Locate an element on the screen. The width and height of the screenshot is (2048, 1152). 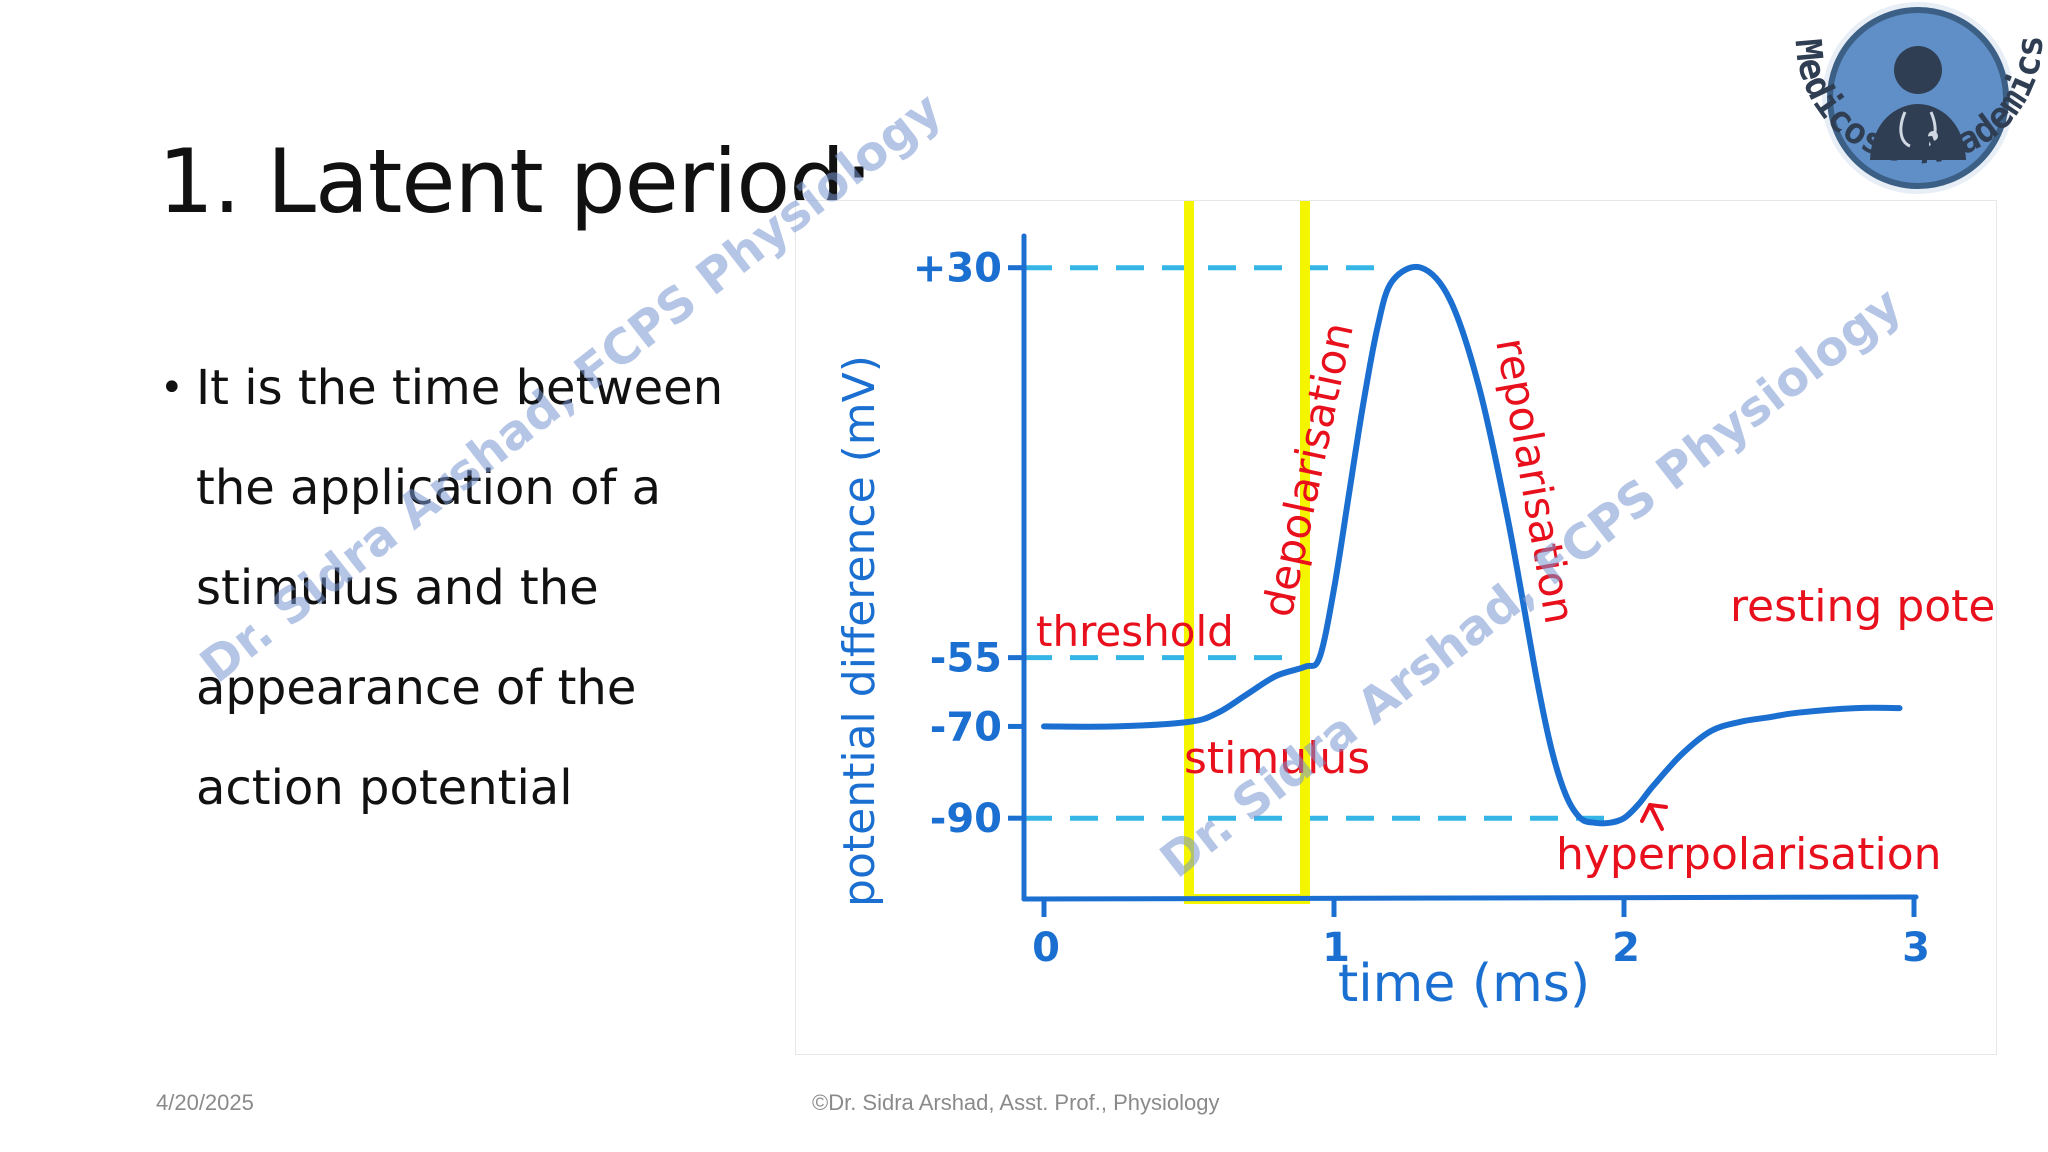
bullet-item: appearance of the is located at coordinates (476, 688).